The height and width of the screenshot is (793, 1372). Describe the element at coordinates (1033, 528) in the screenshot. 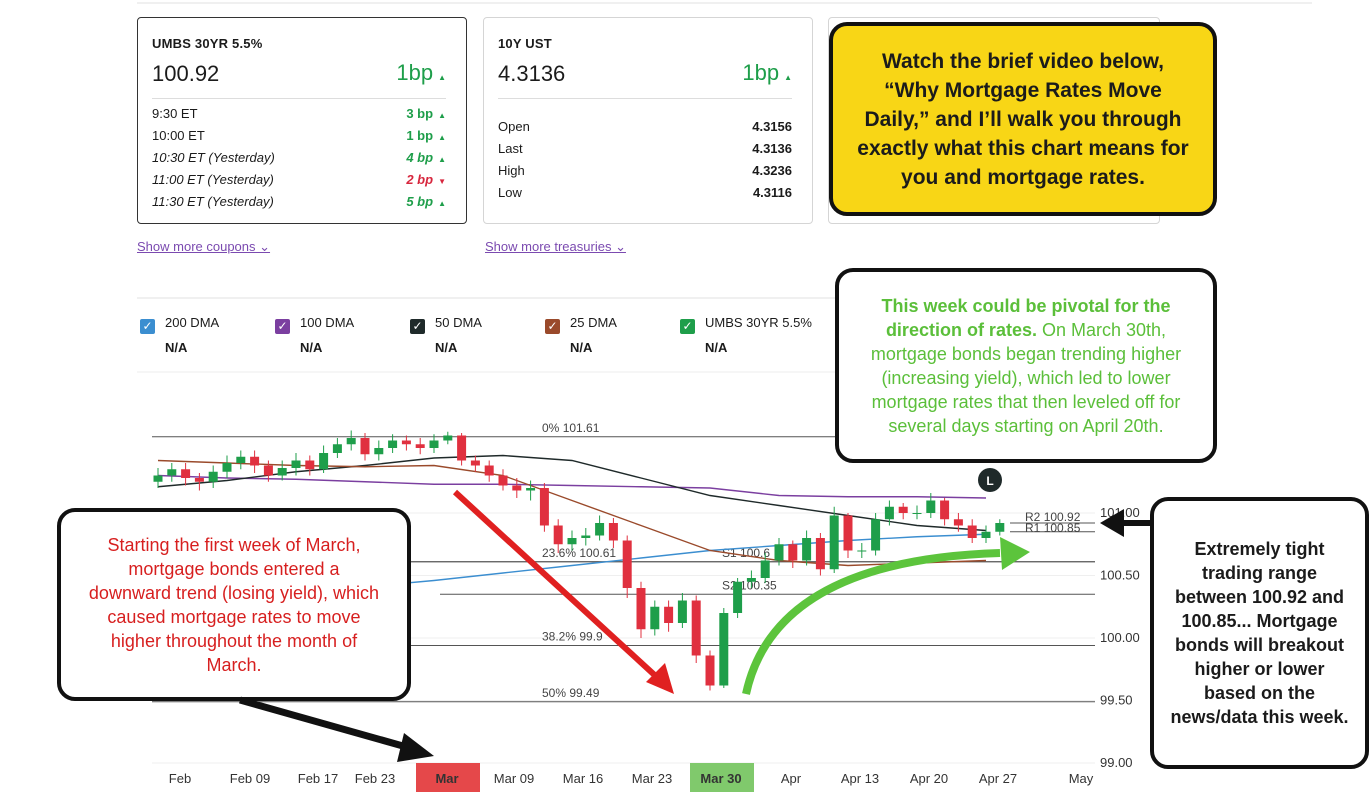

I see `level-name: R1` at that location.